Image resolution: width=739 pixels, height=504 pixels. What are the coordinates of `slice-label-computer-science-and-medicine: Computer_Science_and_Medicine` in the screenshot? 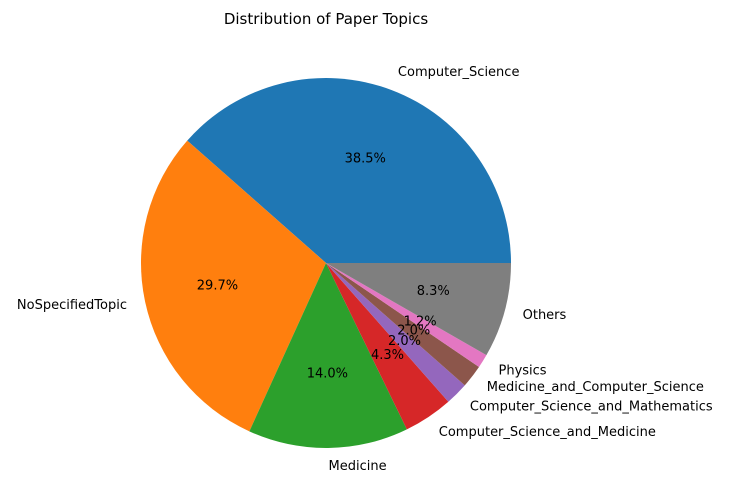 It's located at (547, 432).